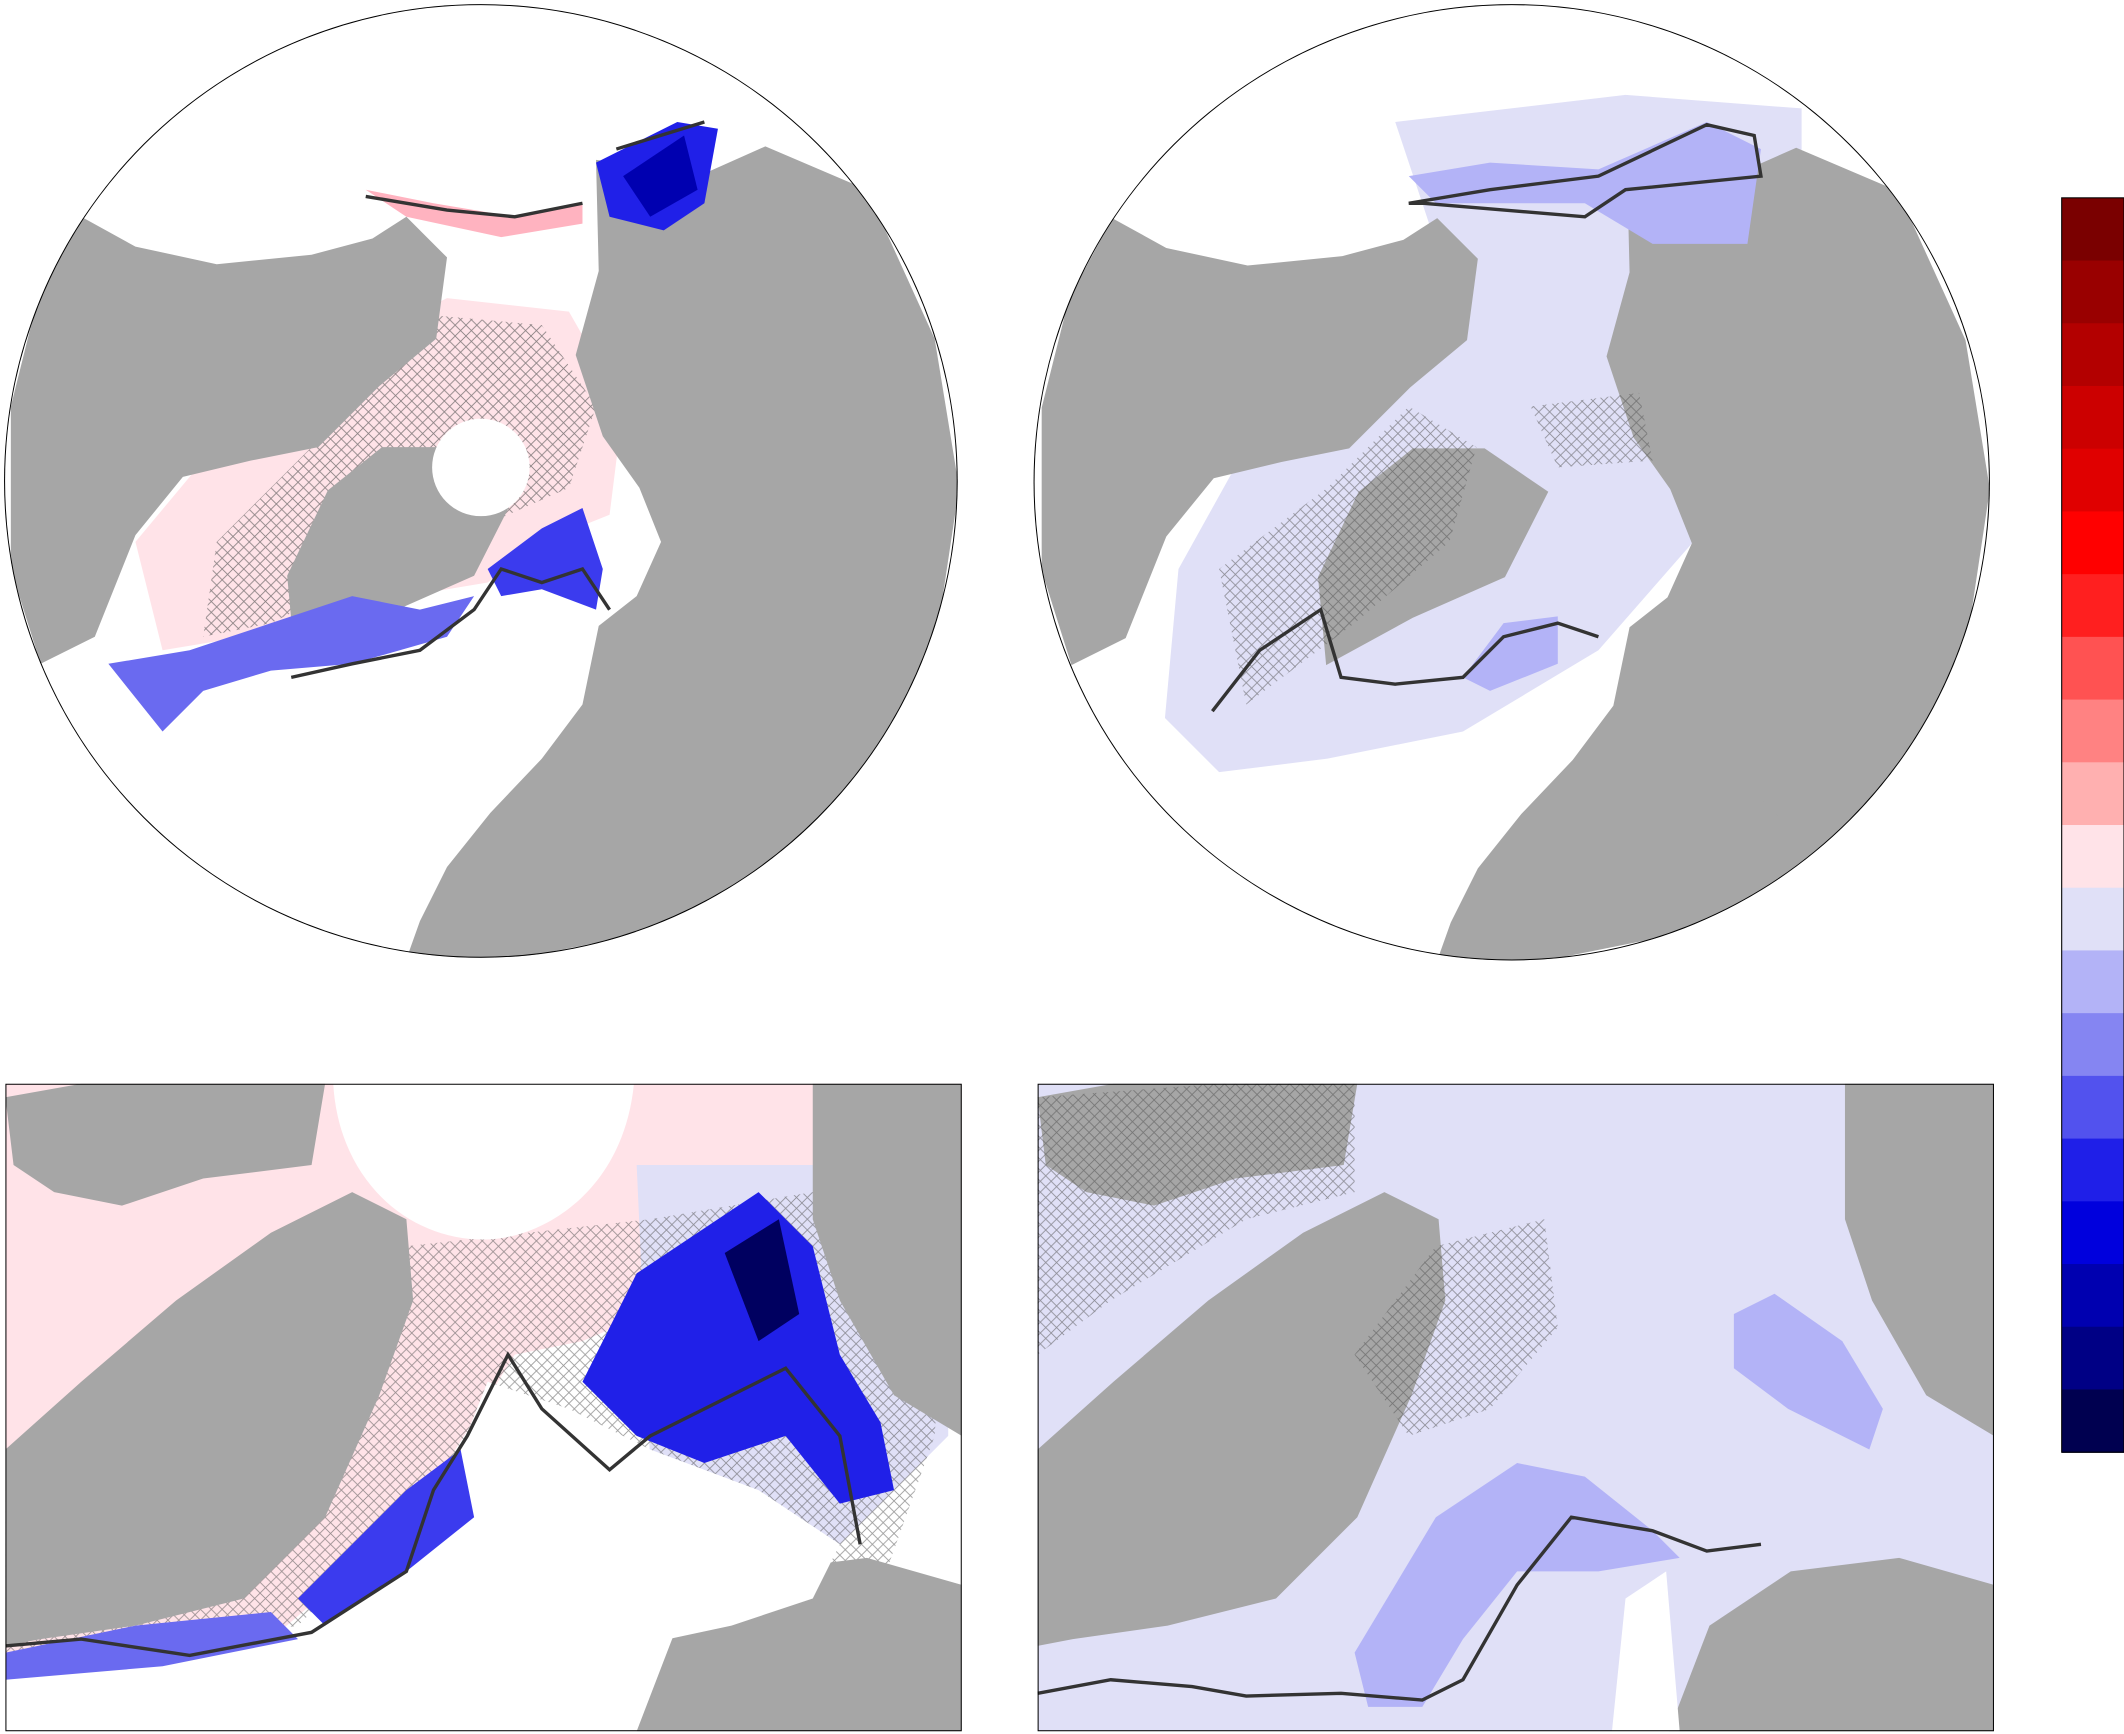  I want to click on colorbar-frame, so click(2092, 825).